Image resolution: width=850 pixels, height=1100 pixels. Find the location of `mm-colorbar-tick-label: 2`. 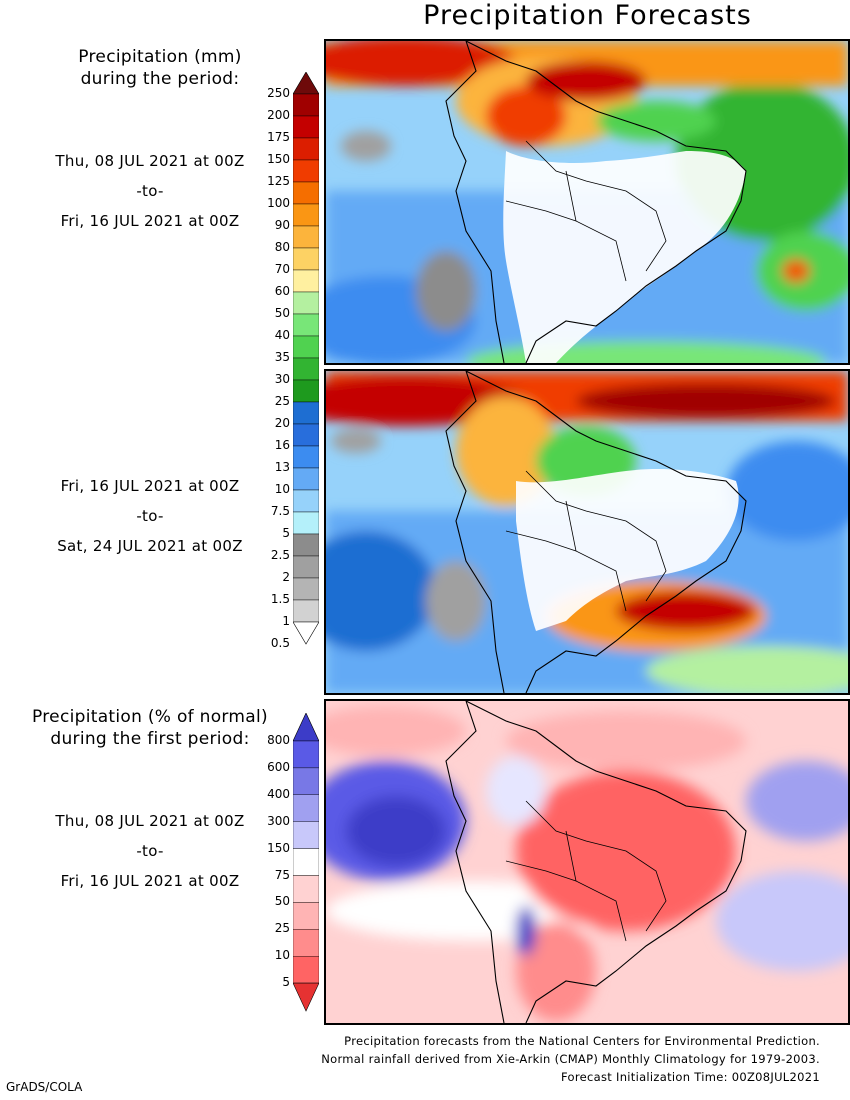

mm-colorbar-tick-label: 2 is located at coordinates (286, 577).